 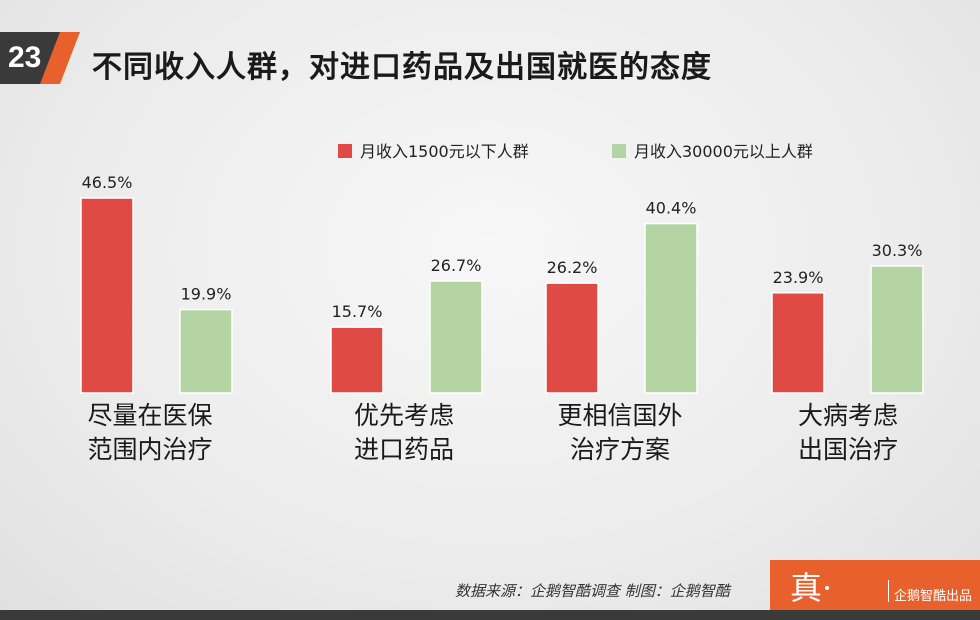 What do you see at coordinates (456, 265) in the screenshot?
I see `data-label-high-1: 26.7%` at bounding box center [456, 265].